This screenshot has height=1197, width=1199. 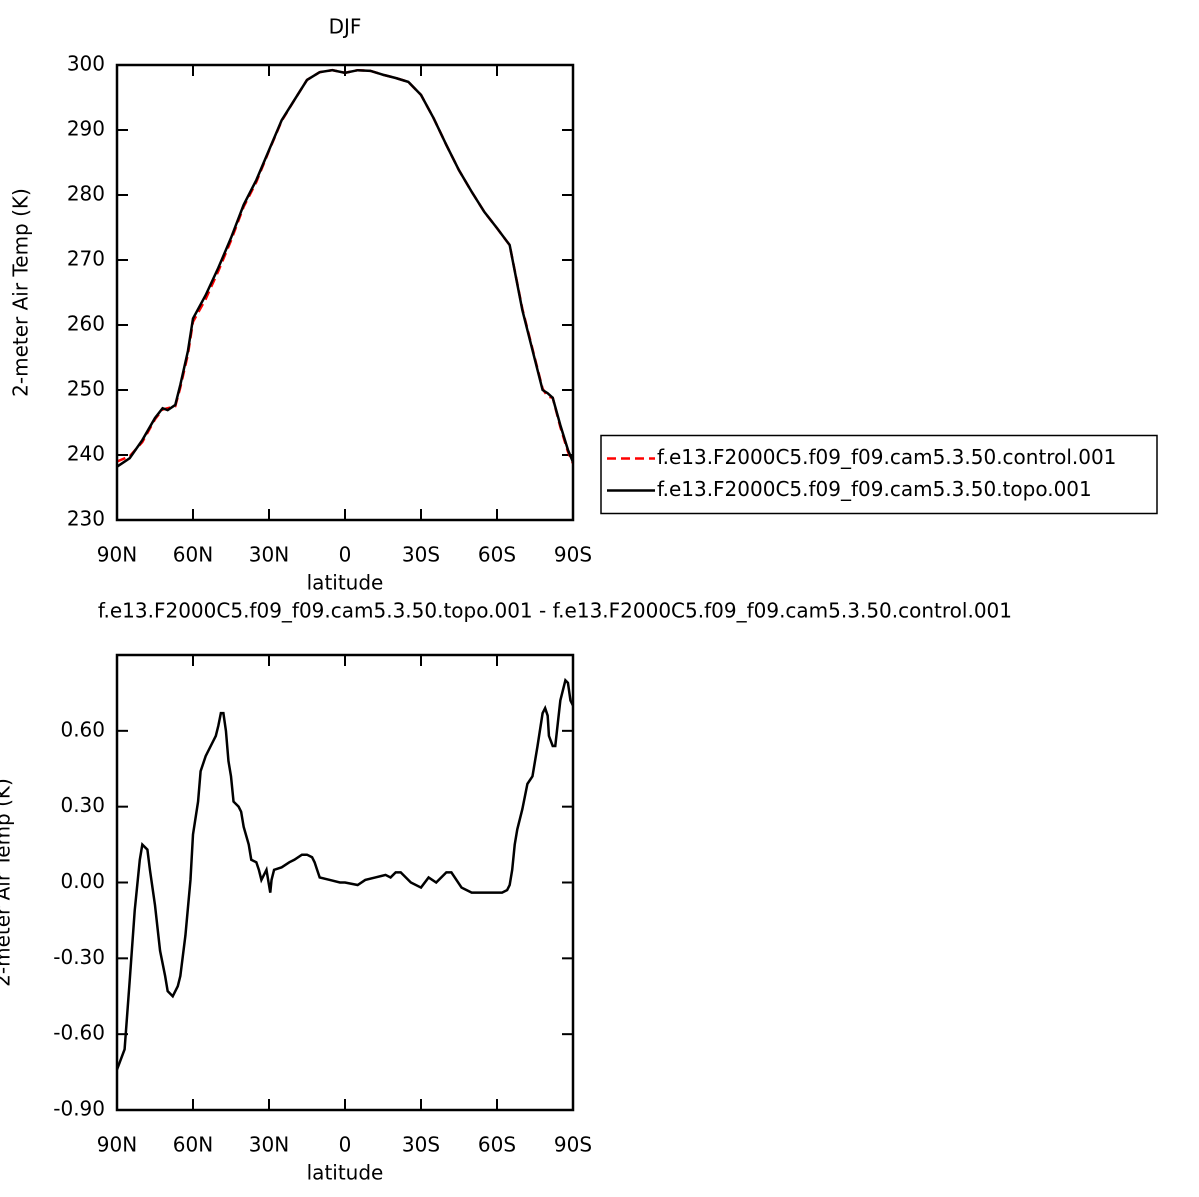 I want to click on y-tick-label: 0.60, so click(x=82, y=729).